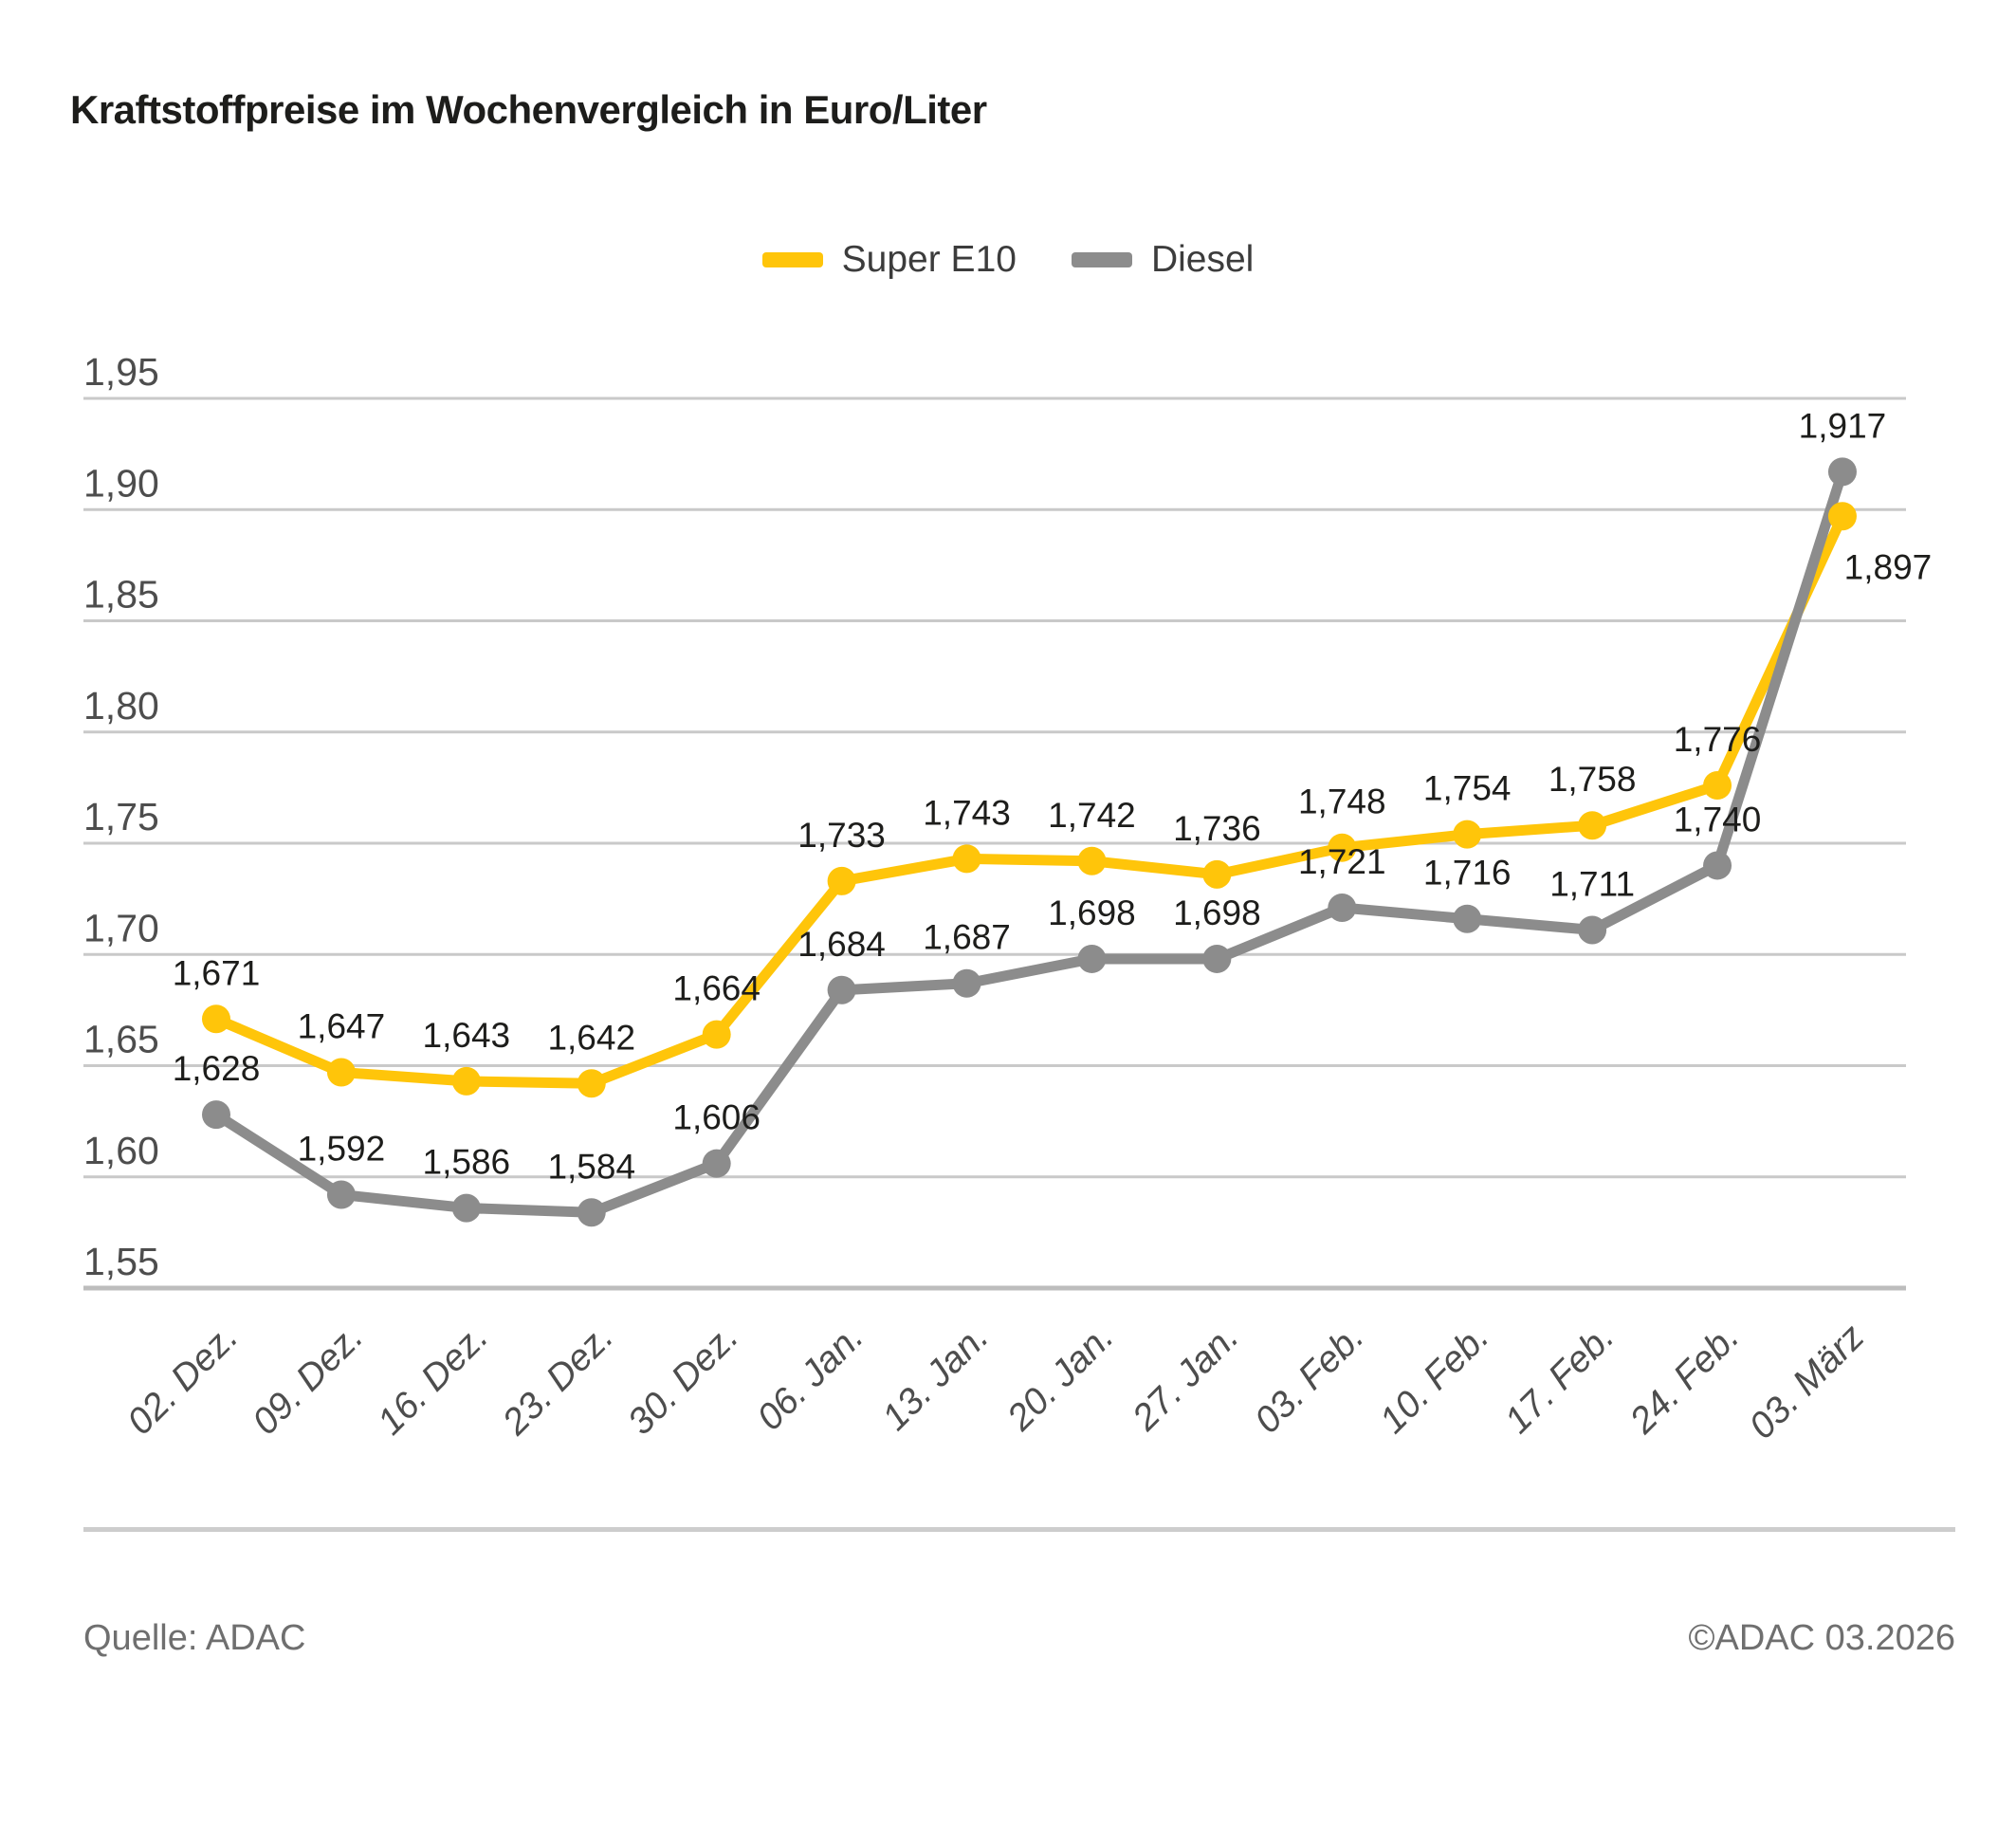 This screenshot has height=1824, width=2016. What do you see at coordinates (1217, 828) in the screenshot?
I see `value-label-super-e10: 1,736` at bounding box center [1217, 828].